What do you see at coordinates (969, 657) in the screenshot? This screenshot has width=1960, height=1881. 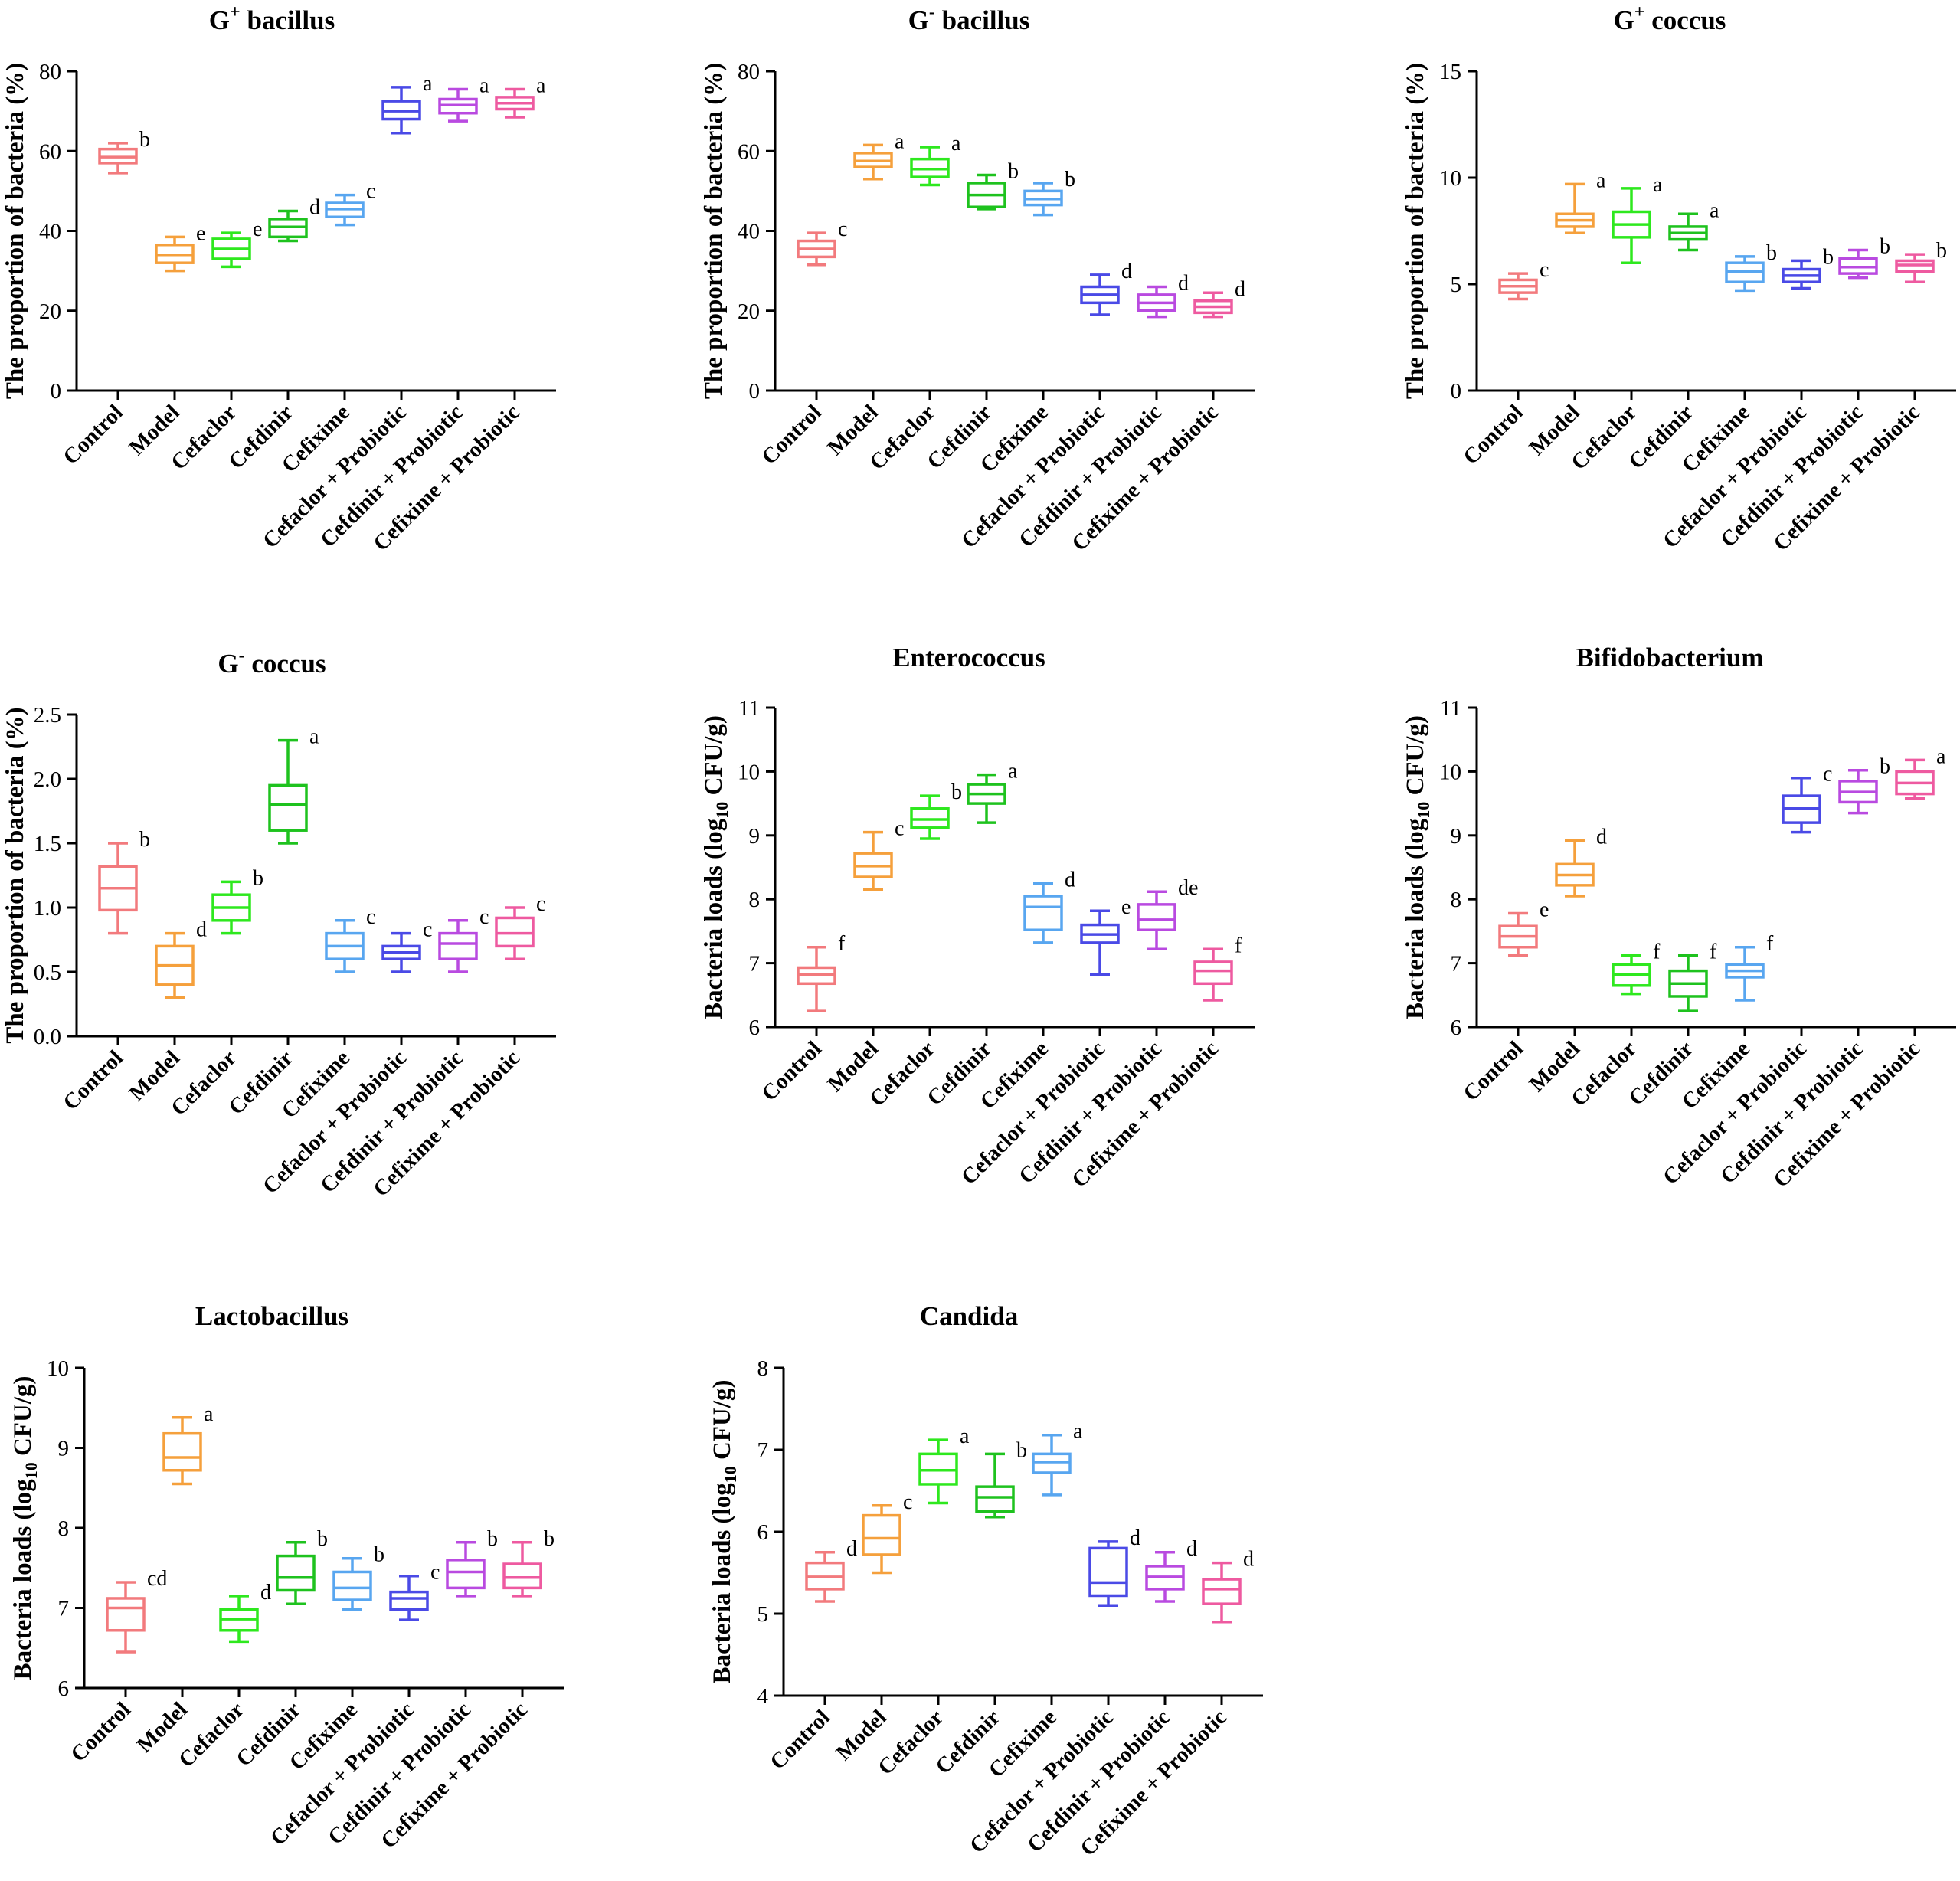 I see `chart-title-main: Enterococcus` at bounding box center [969, 657].